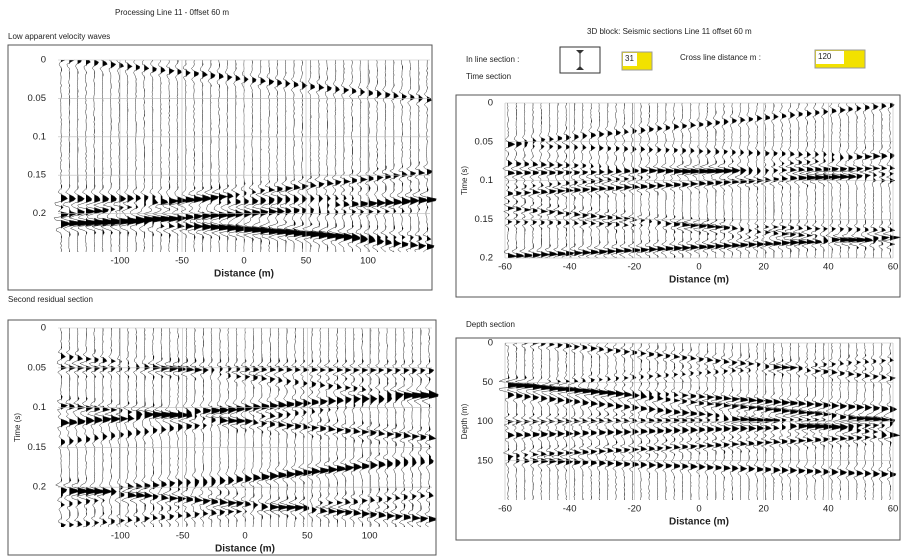  Describe the element at coordinates (492, 59) in the screenshot. I see `inline-label: In line section :` at that location.